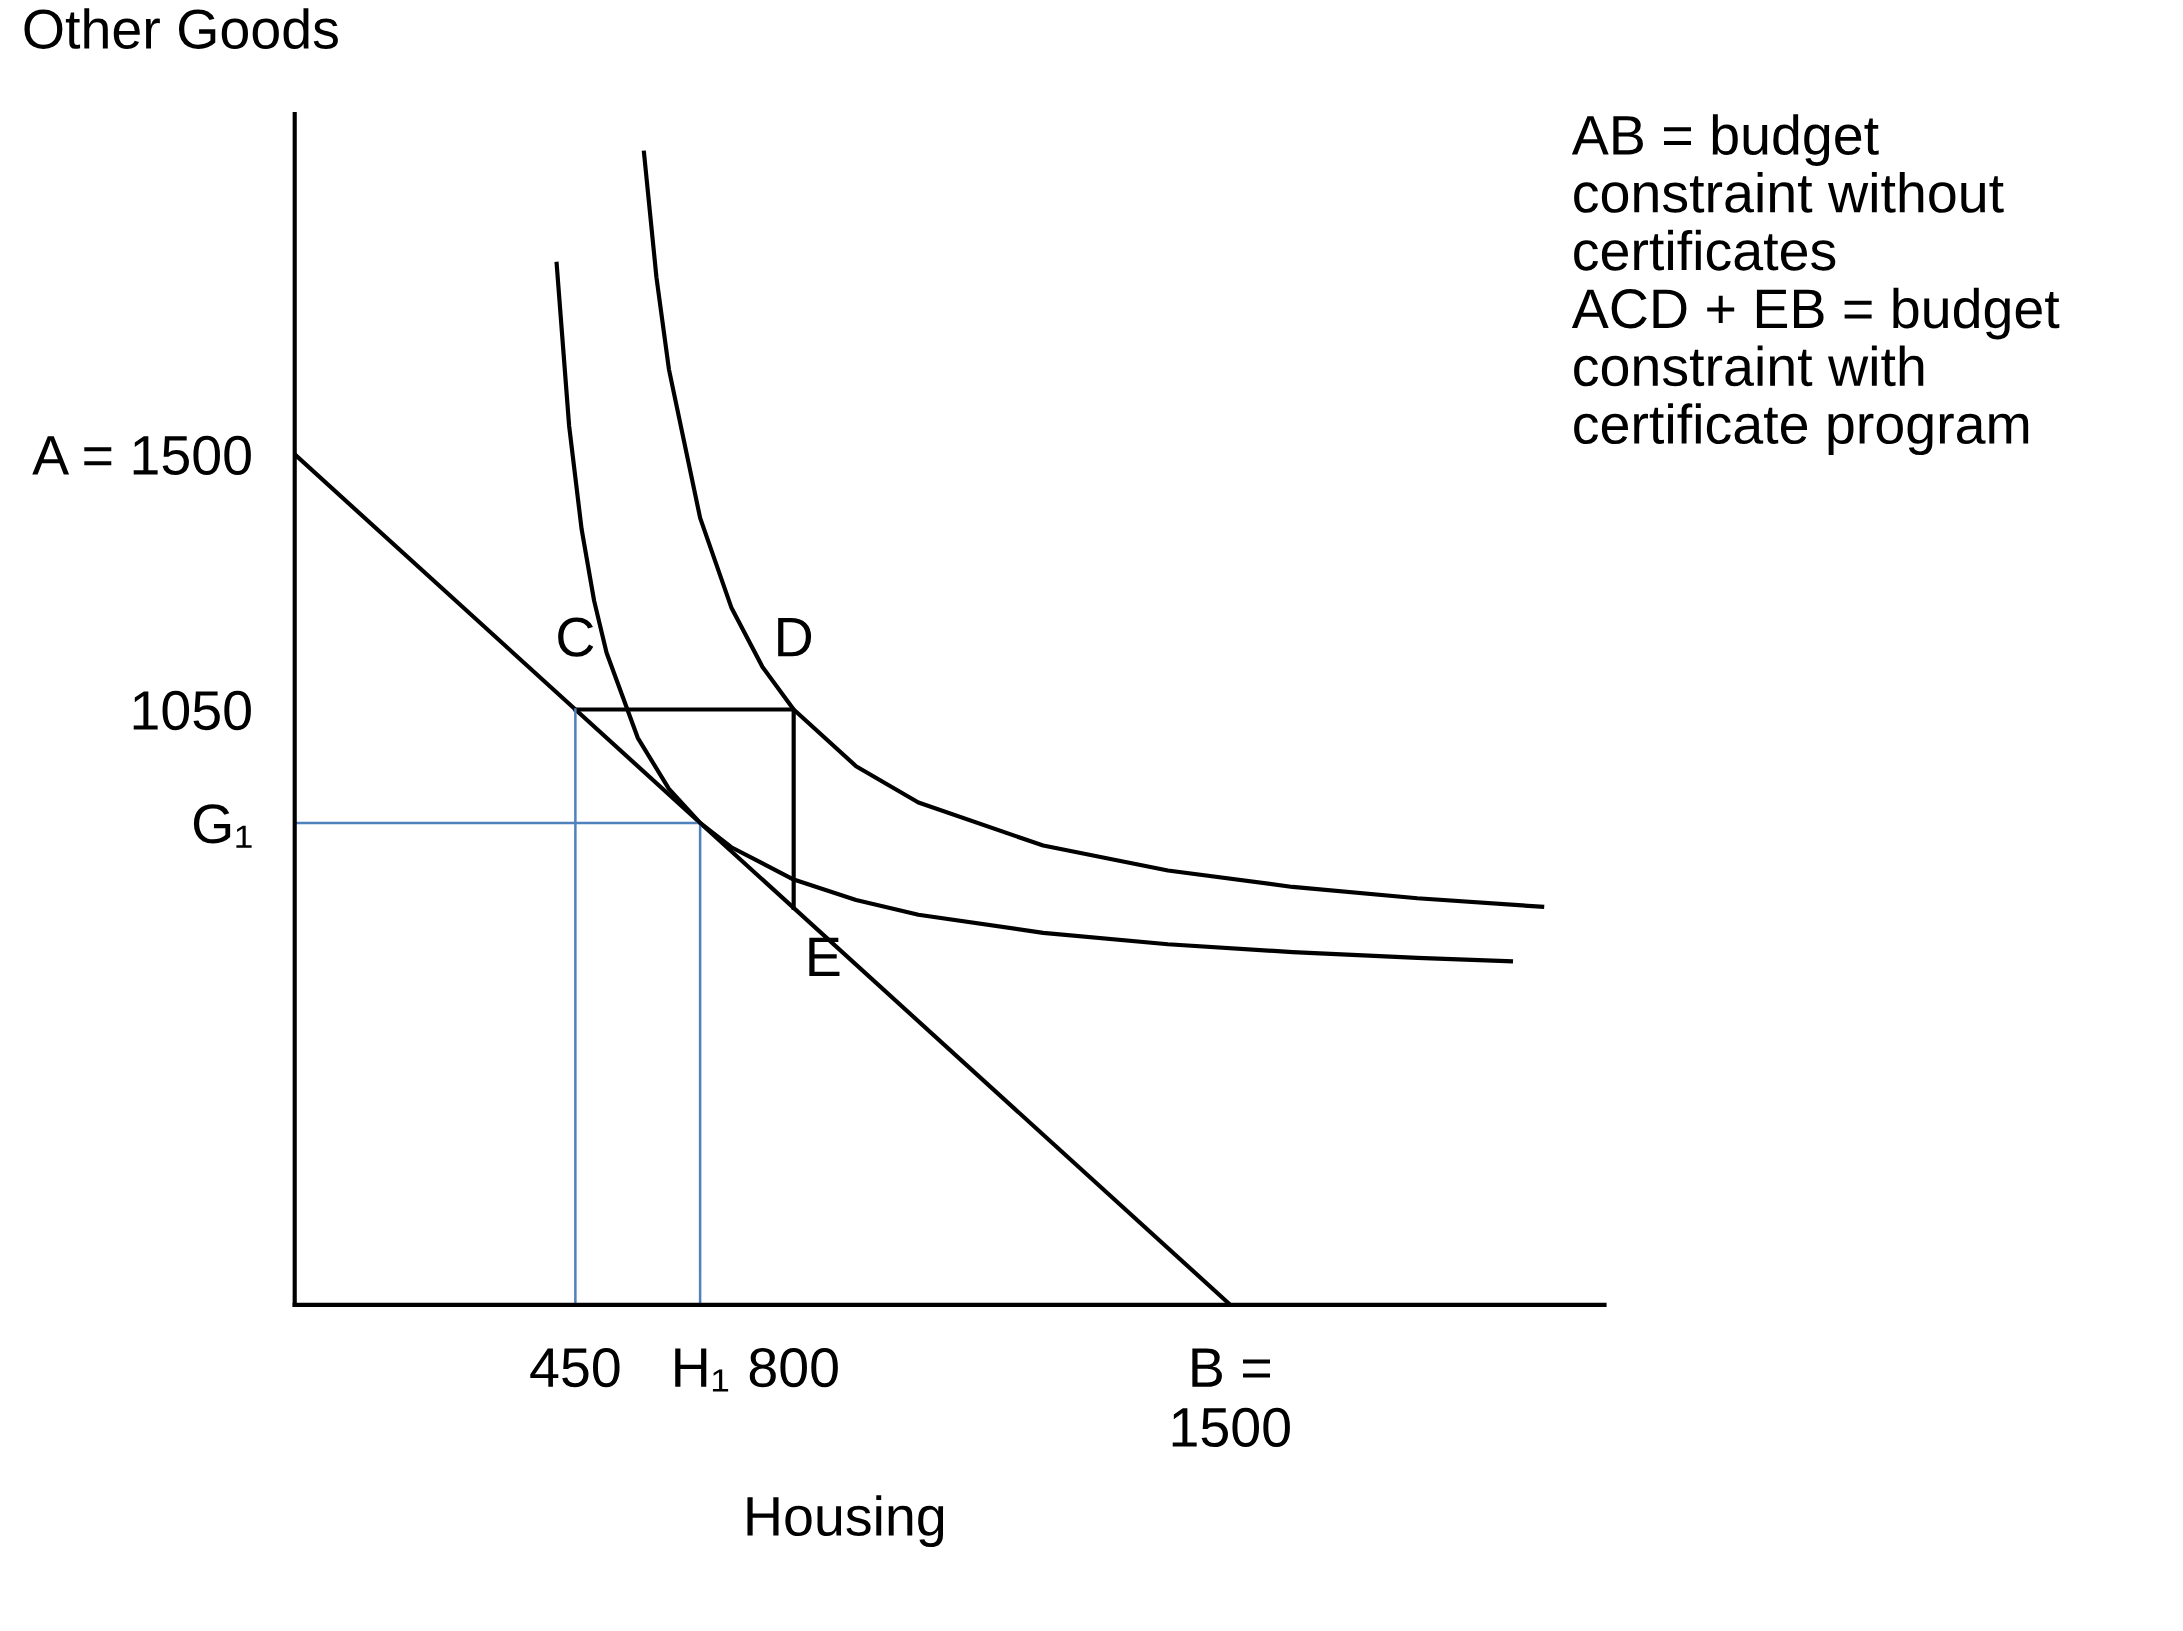 The image size is (2183, 1631). What do you see at coordinates (181, 28) in the screenshot?
I see `y-axis-title: Other Goods` at bounding box center [181, 28].